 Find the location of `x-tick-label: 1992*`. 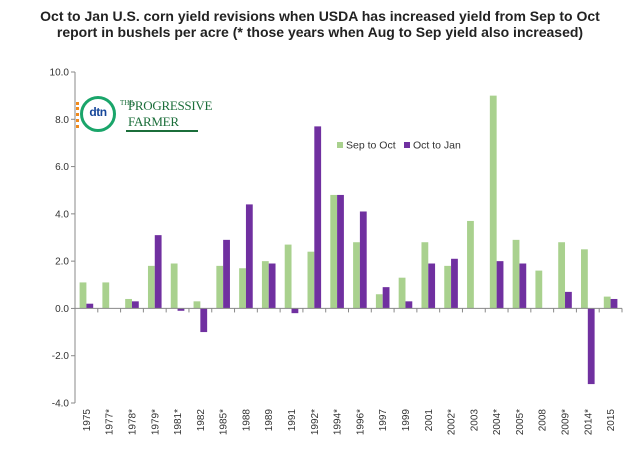

x-tick-label: 1992* is located at coordinates (315, 422).